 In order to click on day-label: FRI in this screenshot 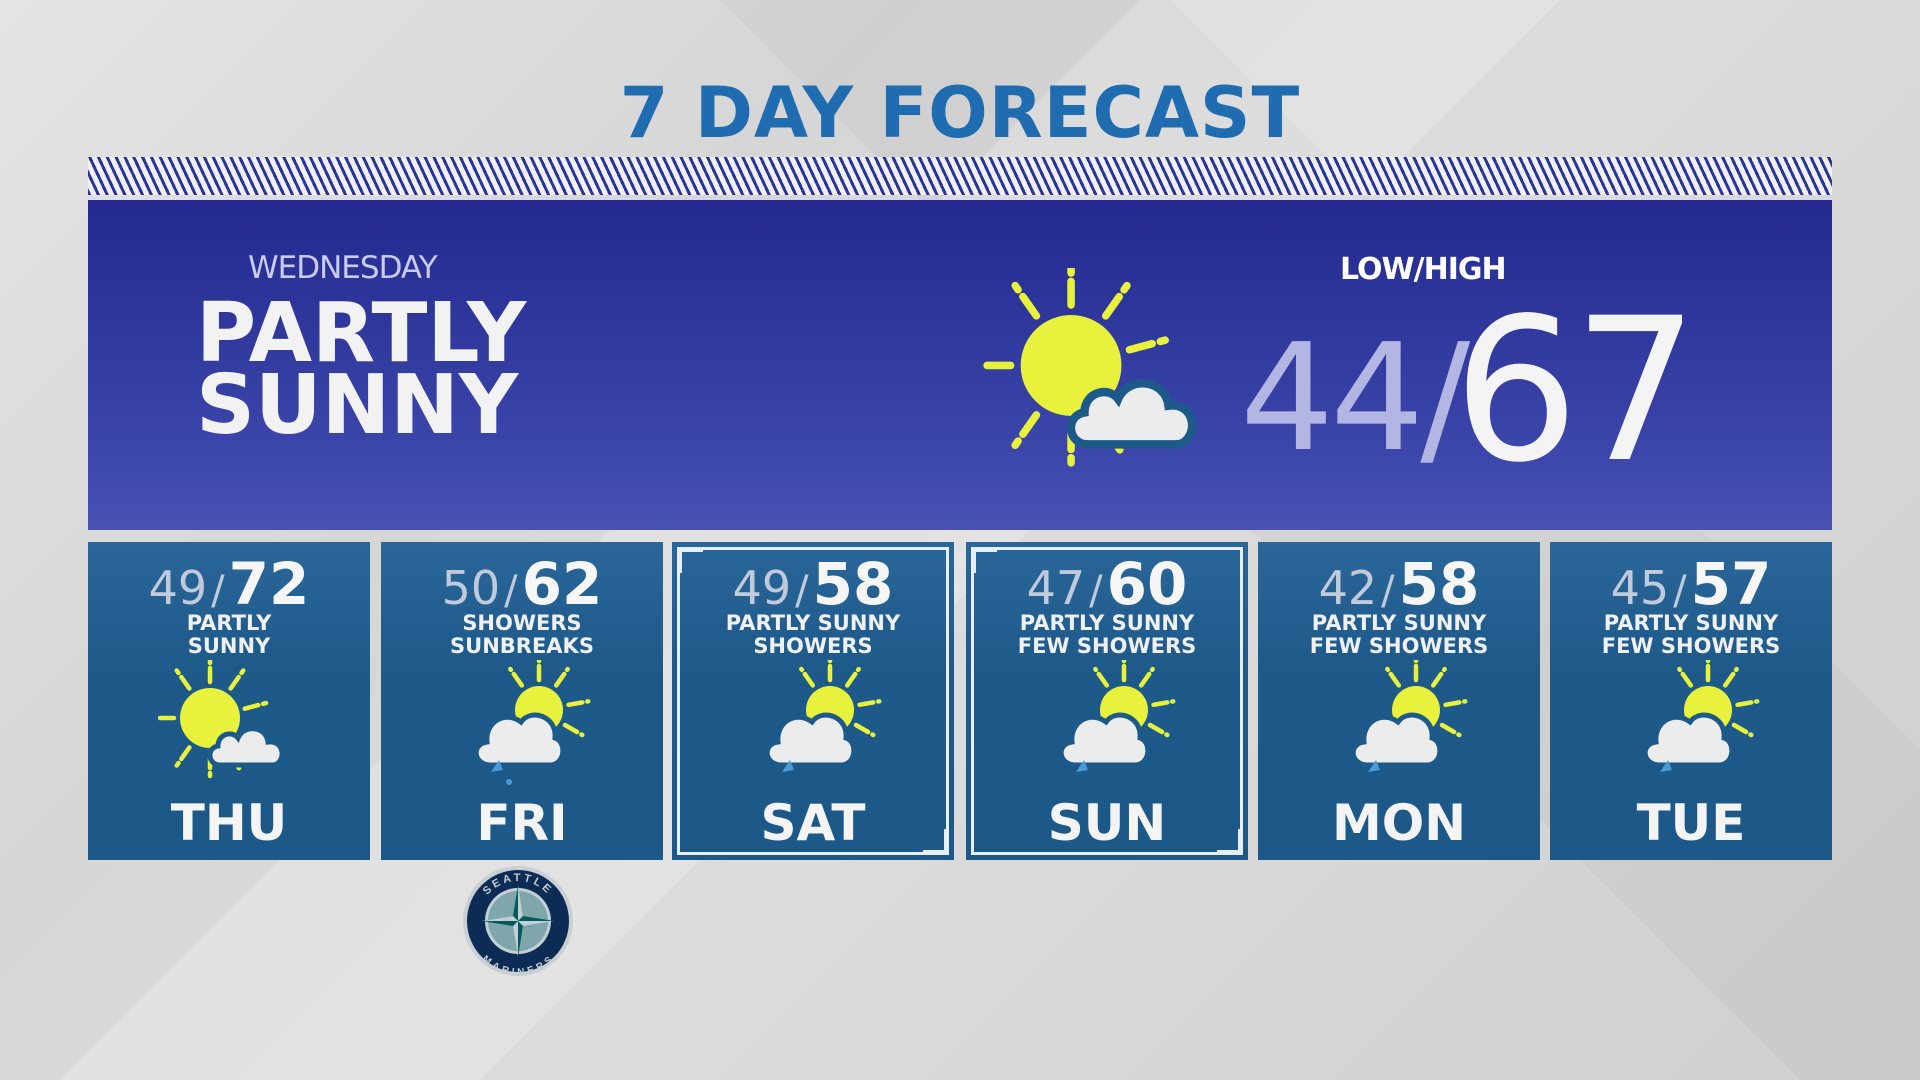, I will do `click(522, 823)`.